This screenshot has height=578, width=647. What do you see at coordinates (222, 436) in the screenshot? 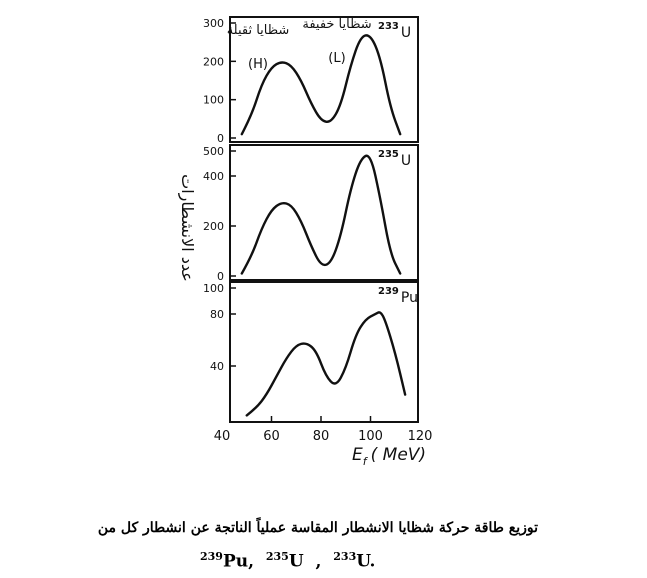
I see `x-tick-label: 40` at bounding box center [222, 436].